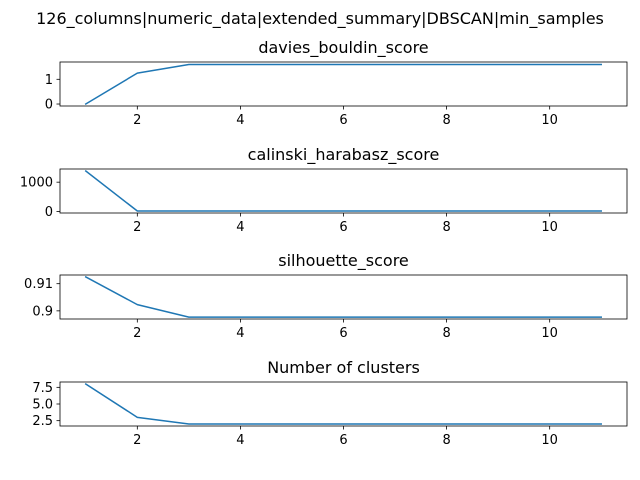 The height and width of the screenshot is (480, 640). What do you see at coordinates (344, 155) in the screenshot?
I see `subplot-title: calinski_harabasz_score` at bounding box center [344, 155].